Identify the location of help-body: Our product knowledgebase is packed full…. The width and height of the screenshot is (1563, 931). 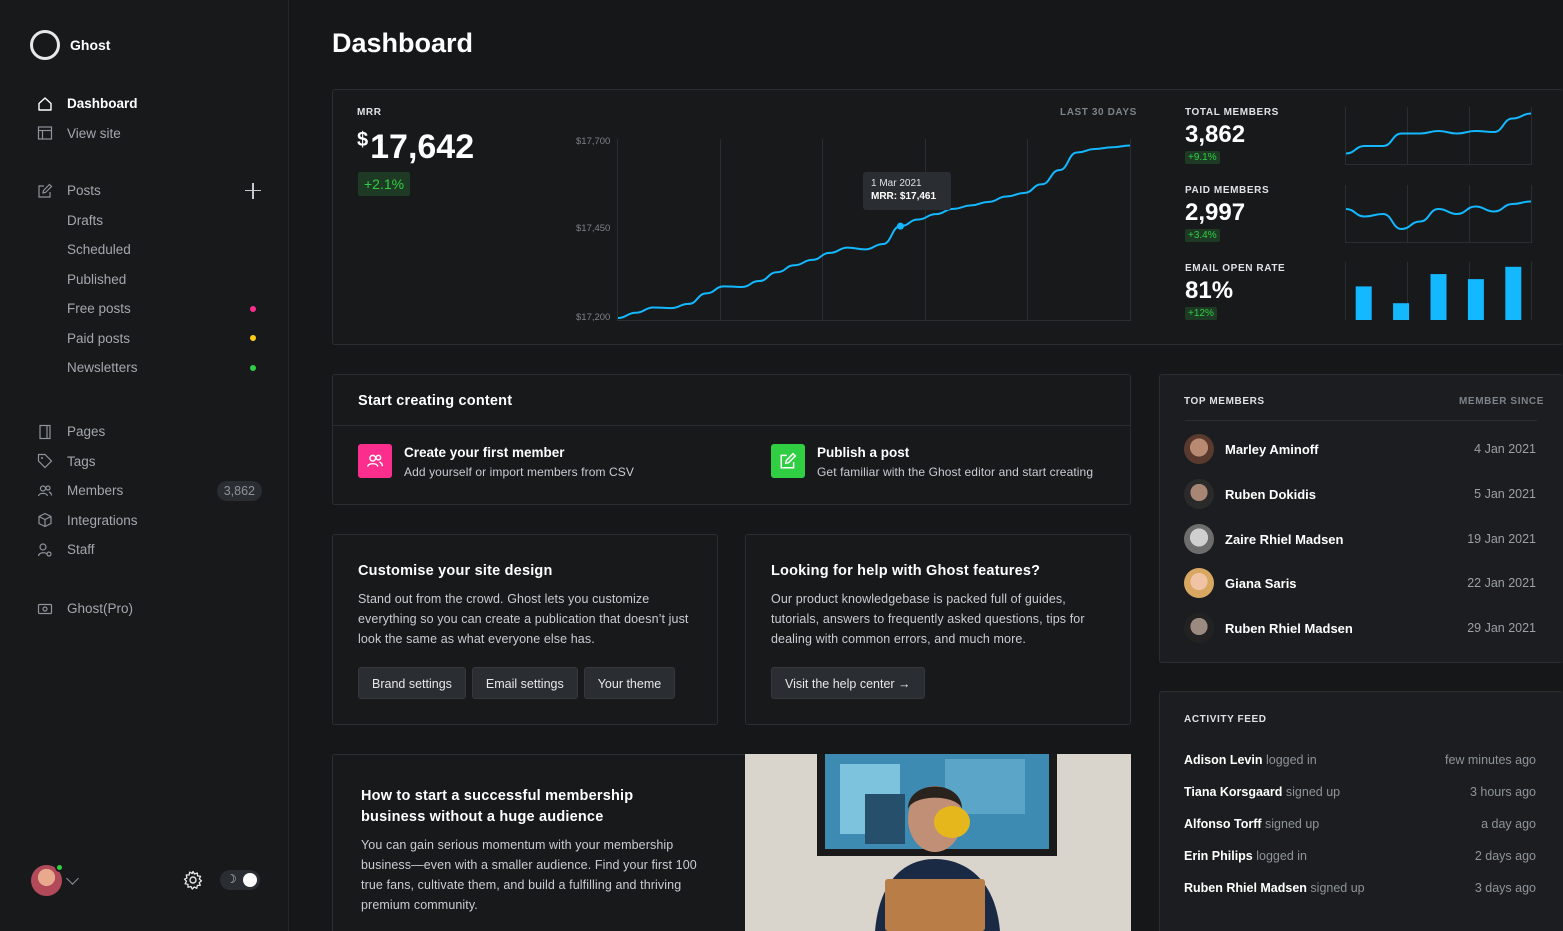
(928, 619).